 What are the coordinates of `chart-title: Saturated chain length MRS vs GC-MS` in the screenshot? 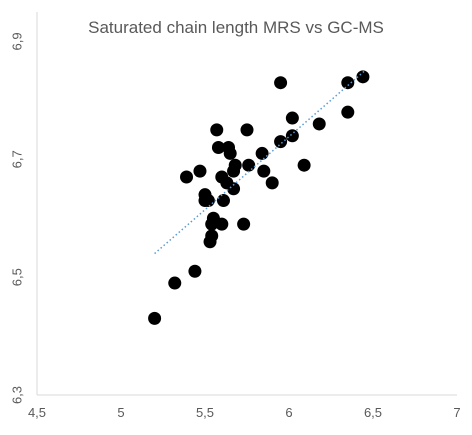 It's located at (236, 27).